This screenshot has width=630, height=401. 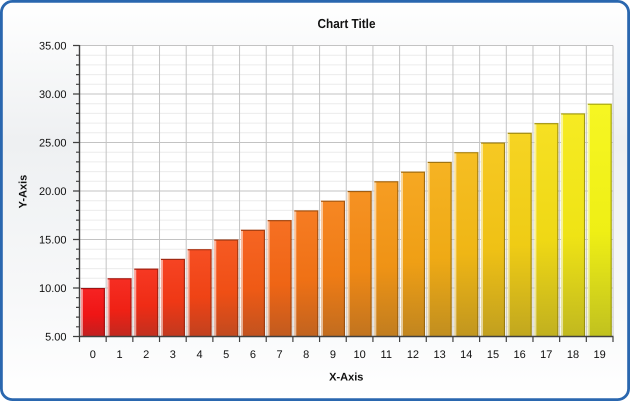 What do you see at coordinates (520, 355) in the screenshot?
I see `svg-text: 16` at bounding box center [520, 355].